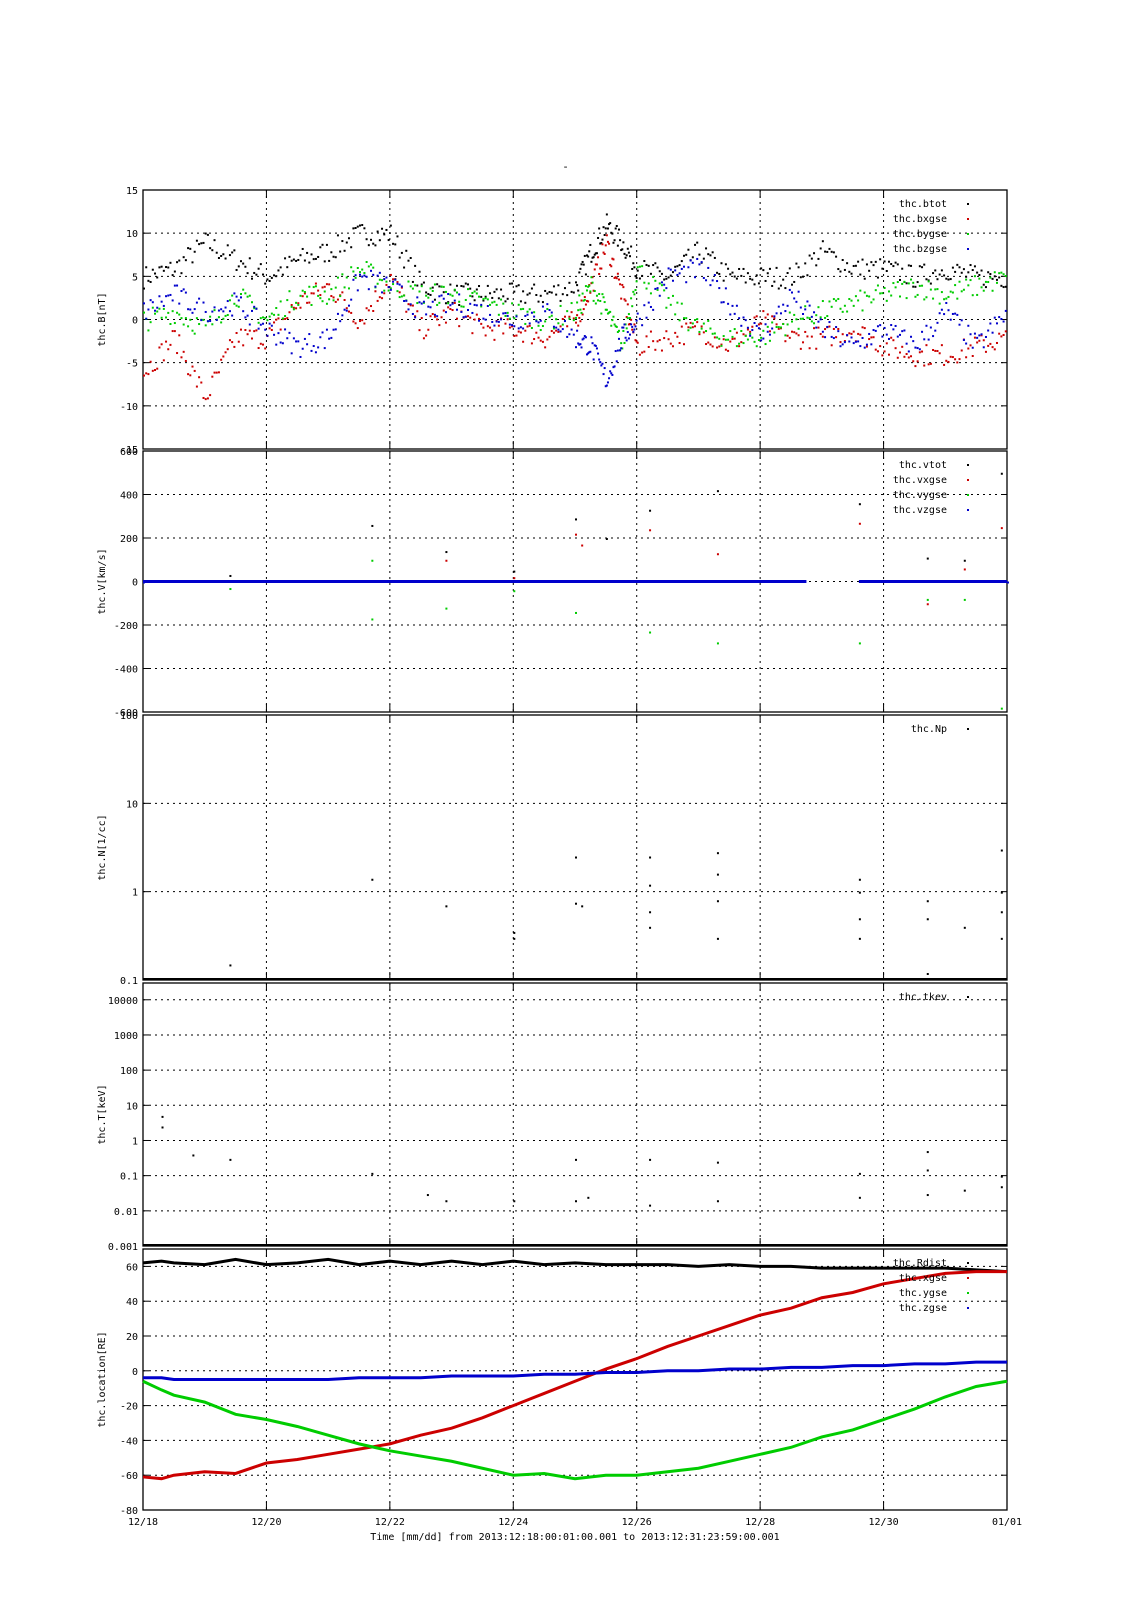  Describe the element at coordinates (372, 525) in the screenshot. I see `data-point-thc.vtot` at that location.